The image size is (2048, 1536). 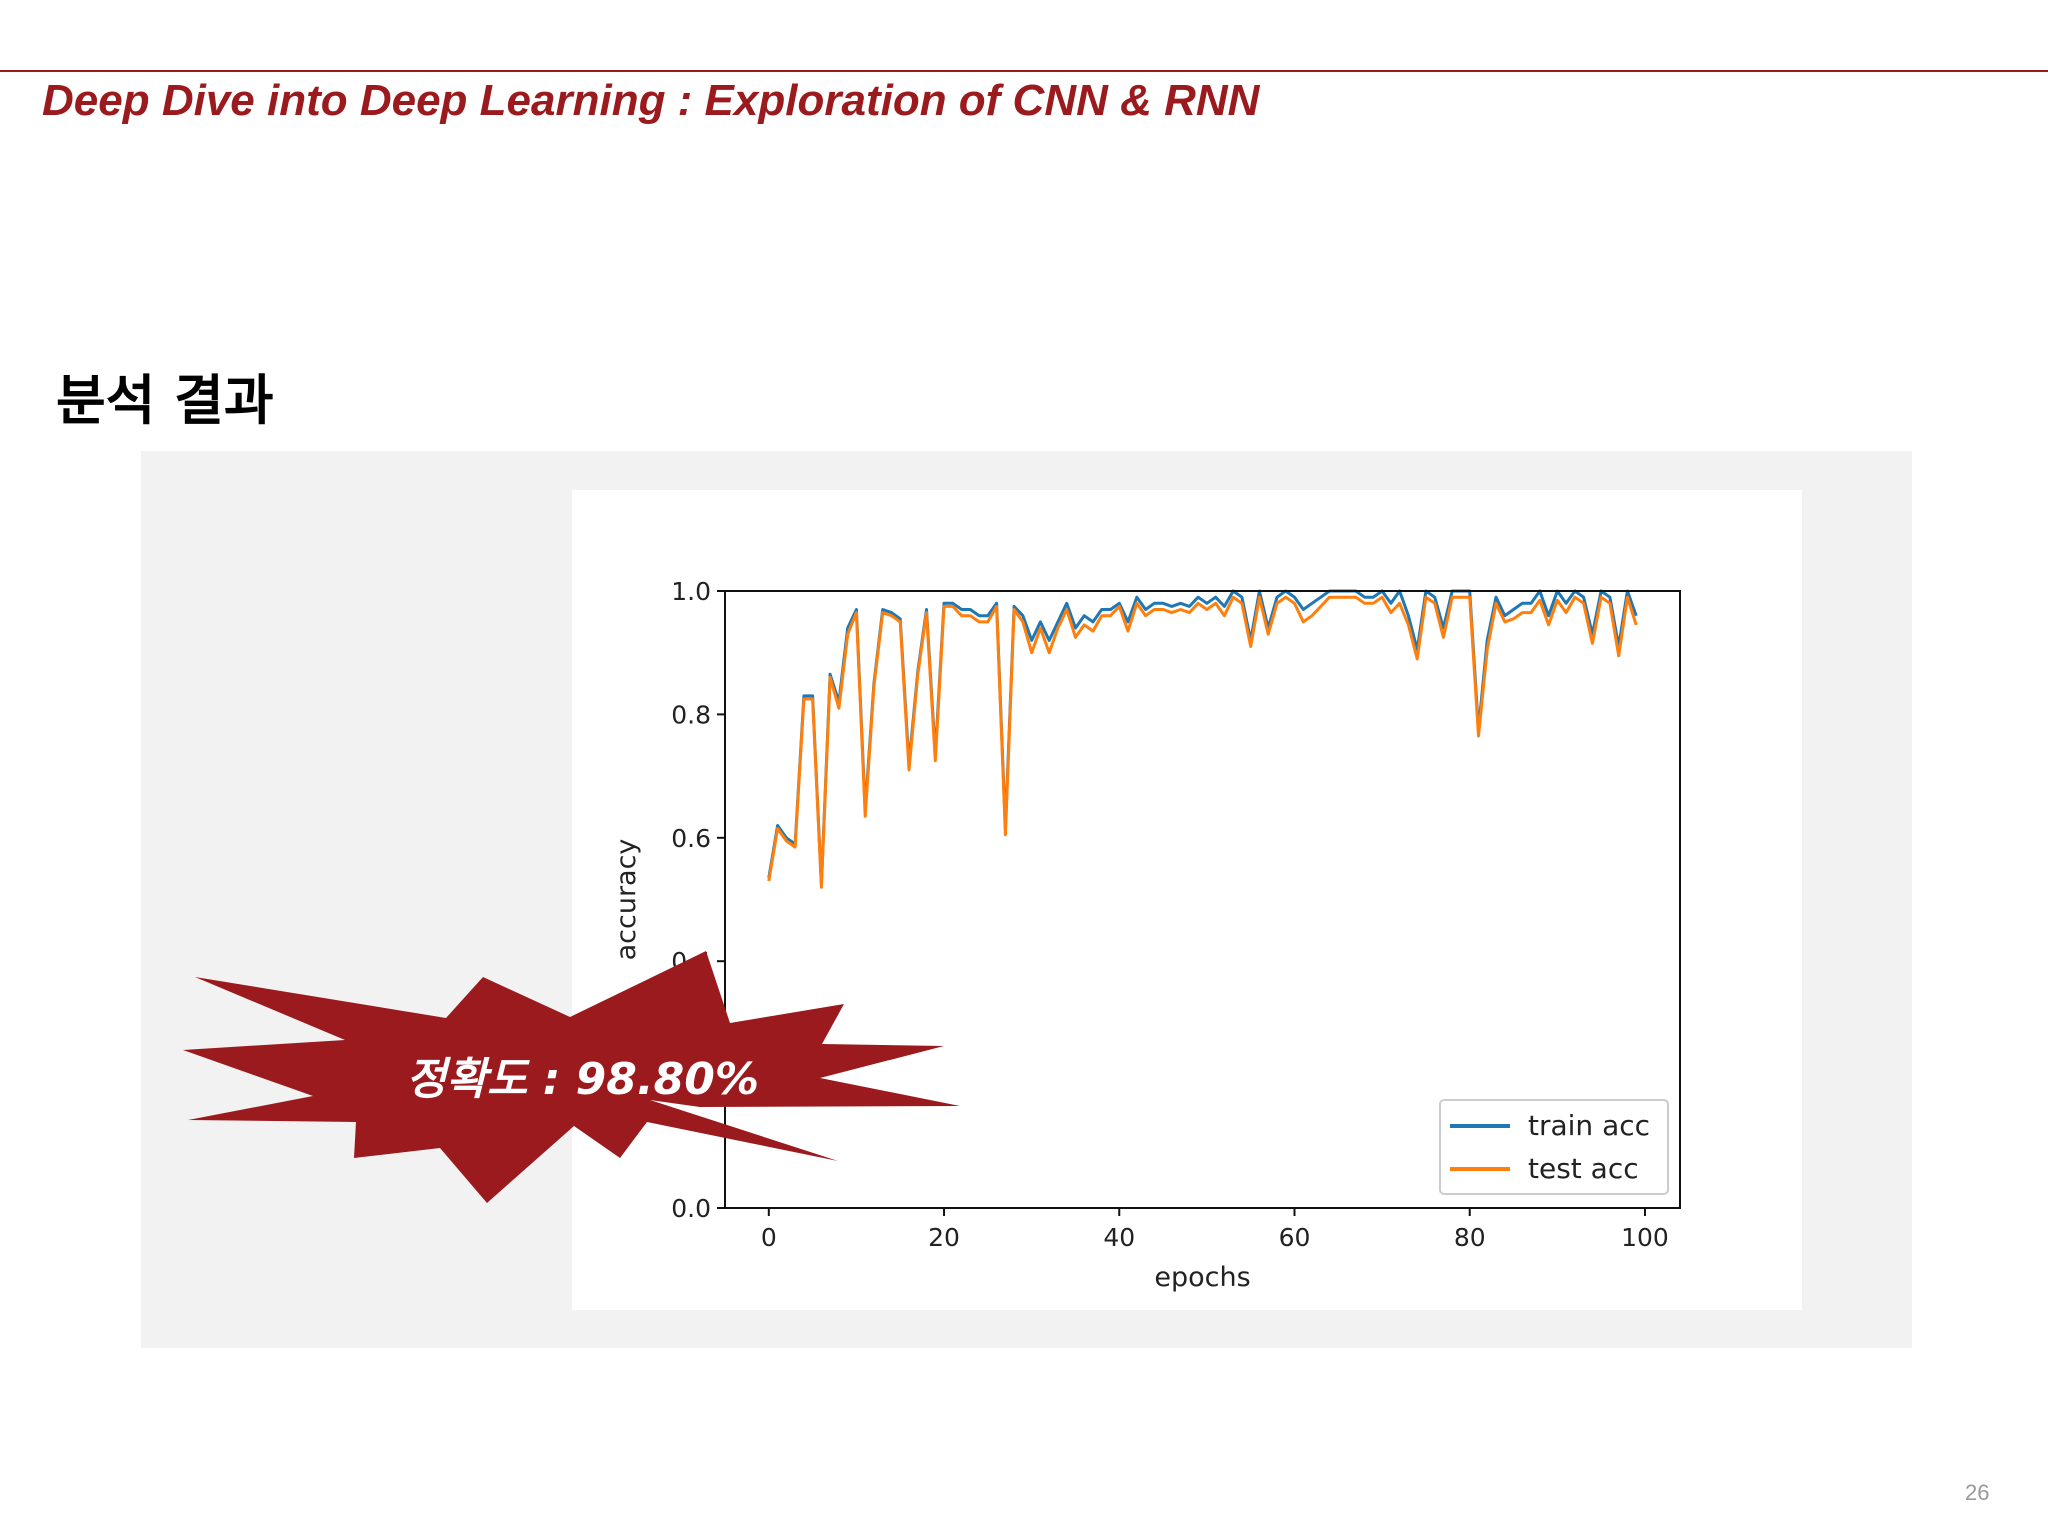 What do you see at coordinates (691, 714) in the screenshot?
I see `y-tick-label: 0.8` at bounding box center [691, 714].